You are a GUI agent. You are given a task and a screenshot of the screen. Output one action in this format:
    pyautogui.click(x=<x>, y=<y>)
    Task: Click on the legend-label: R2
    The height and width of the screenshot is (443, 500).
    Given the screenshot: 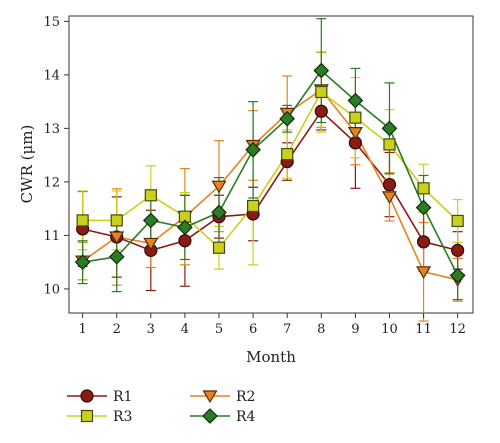 What is the action you would take?
    pyautogui.click(x=245, y=397)
    